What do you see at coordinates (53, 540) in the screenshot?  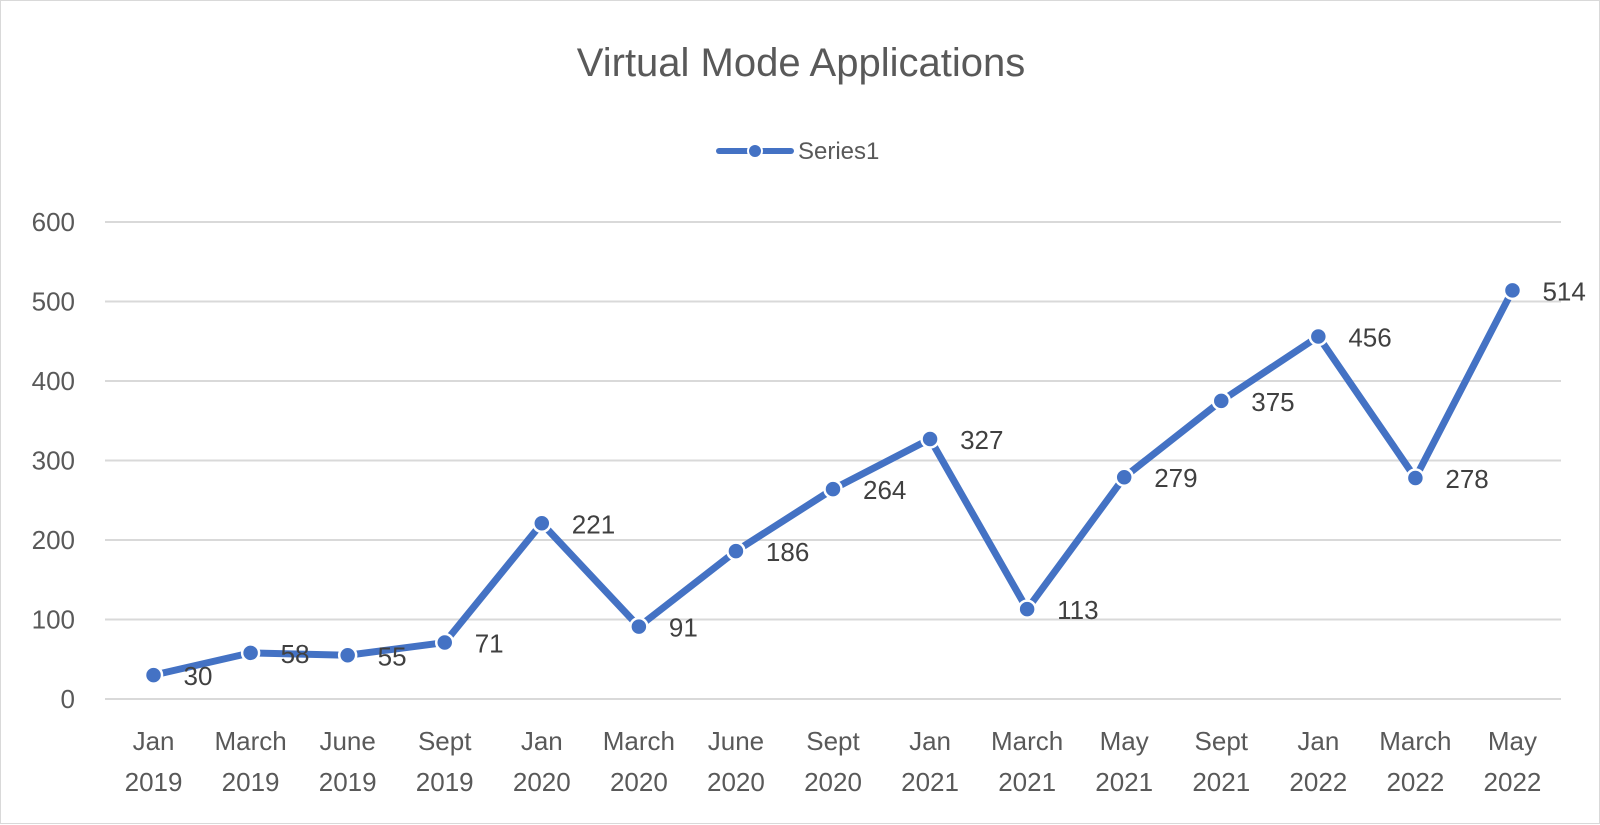 I see `y-tick-label-200: 200` at bounding box center [53, 540].